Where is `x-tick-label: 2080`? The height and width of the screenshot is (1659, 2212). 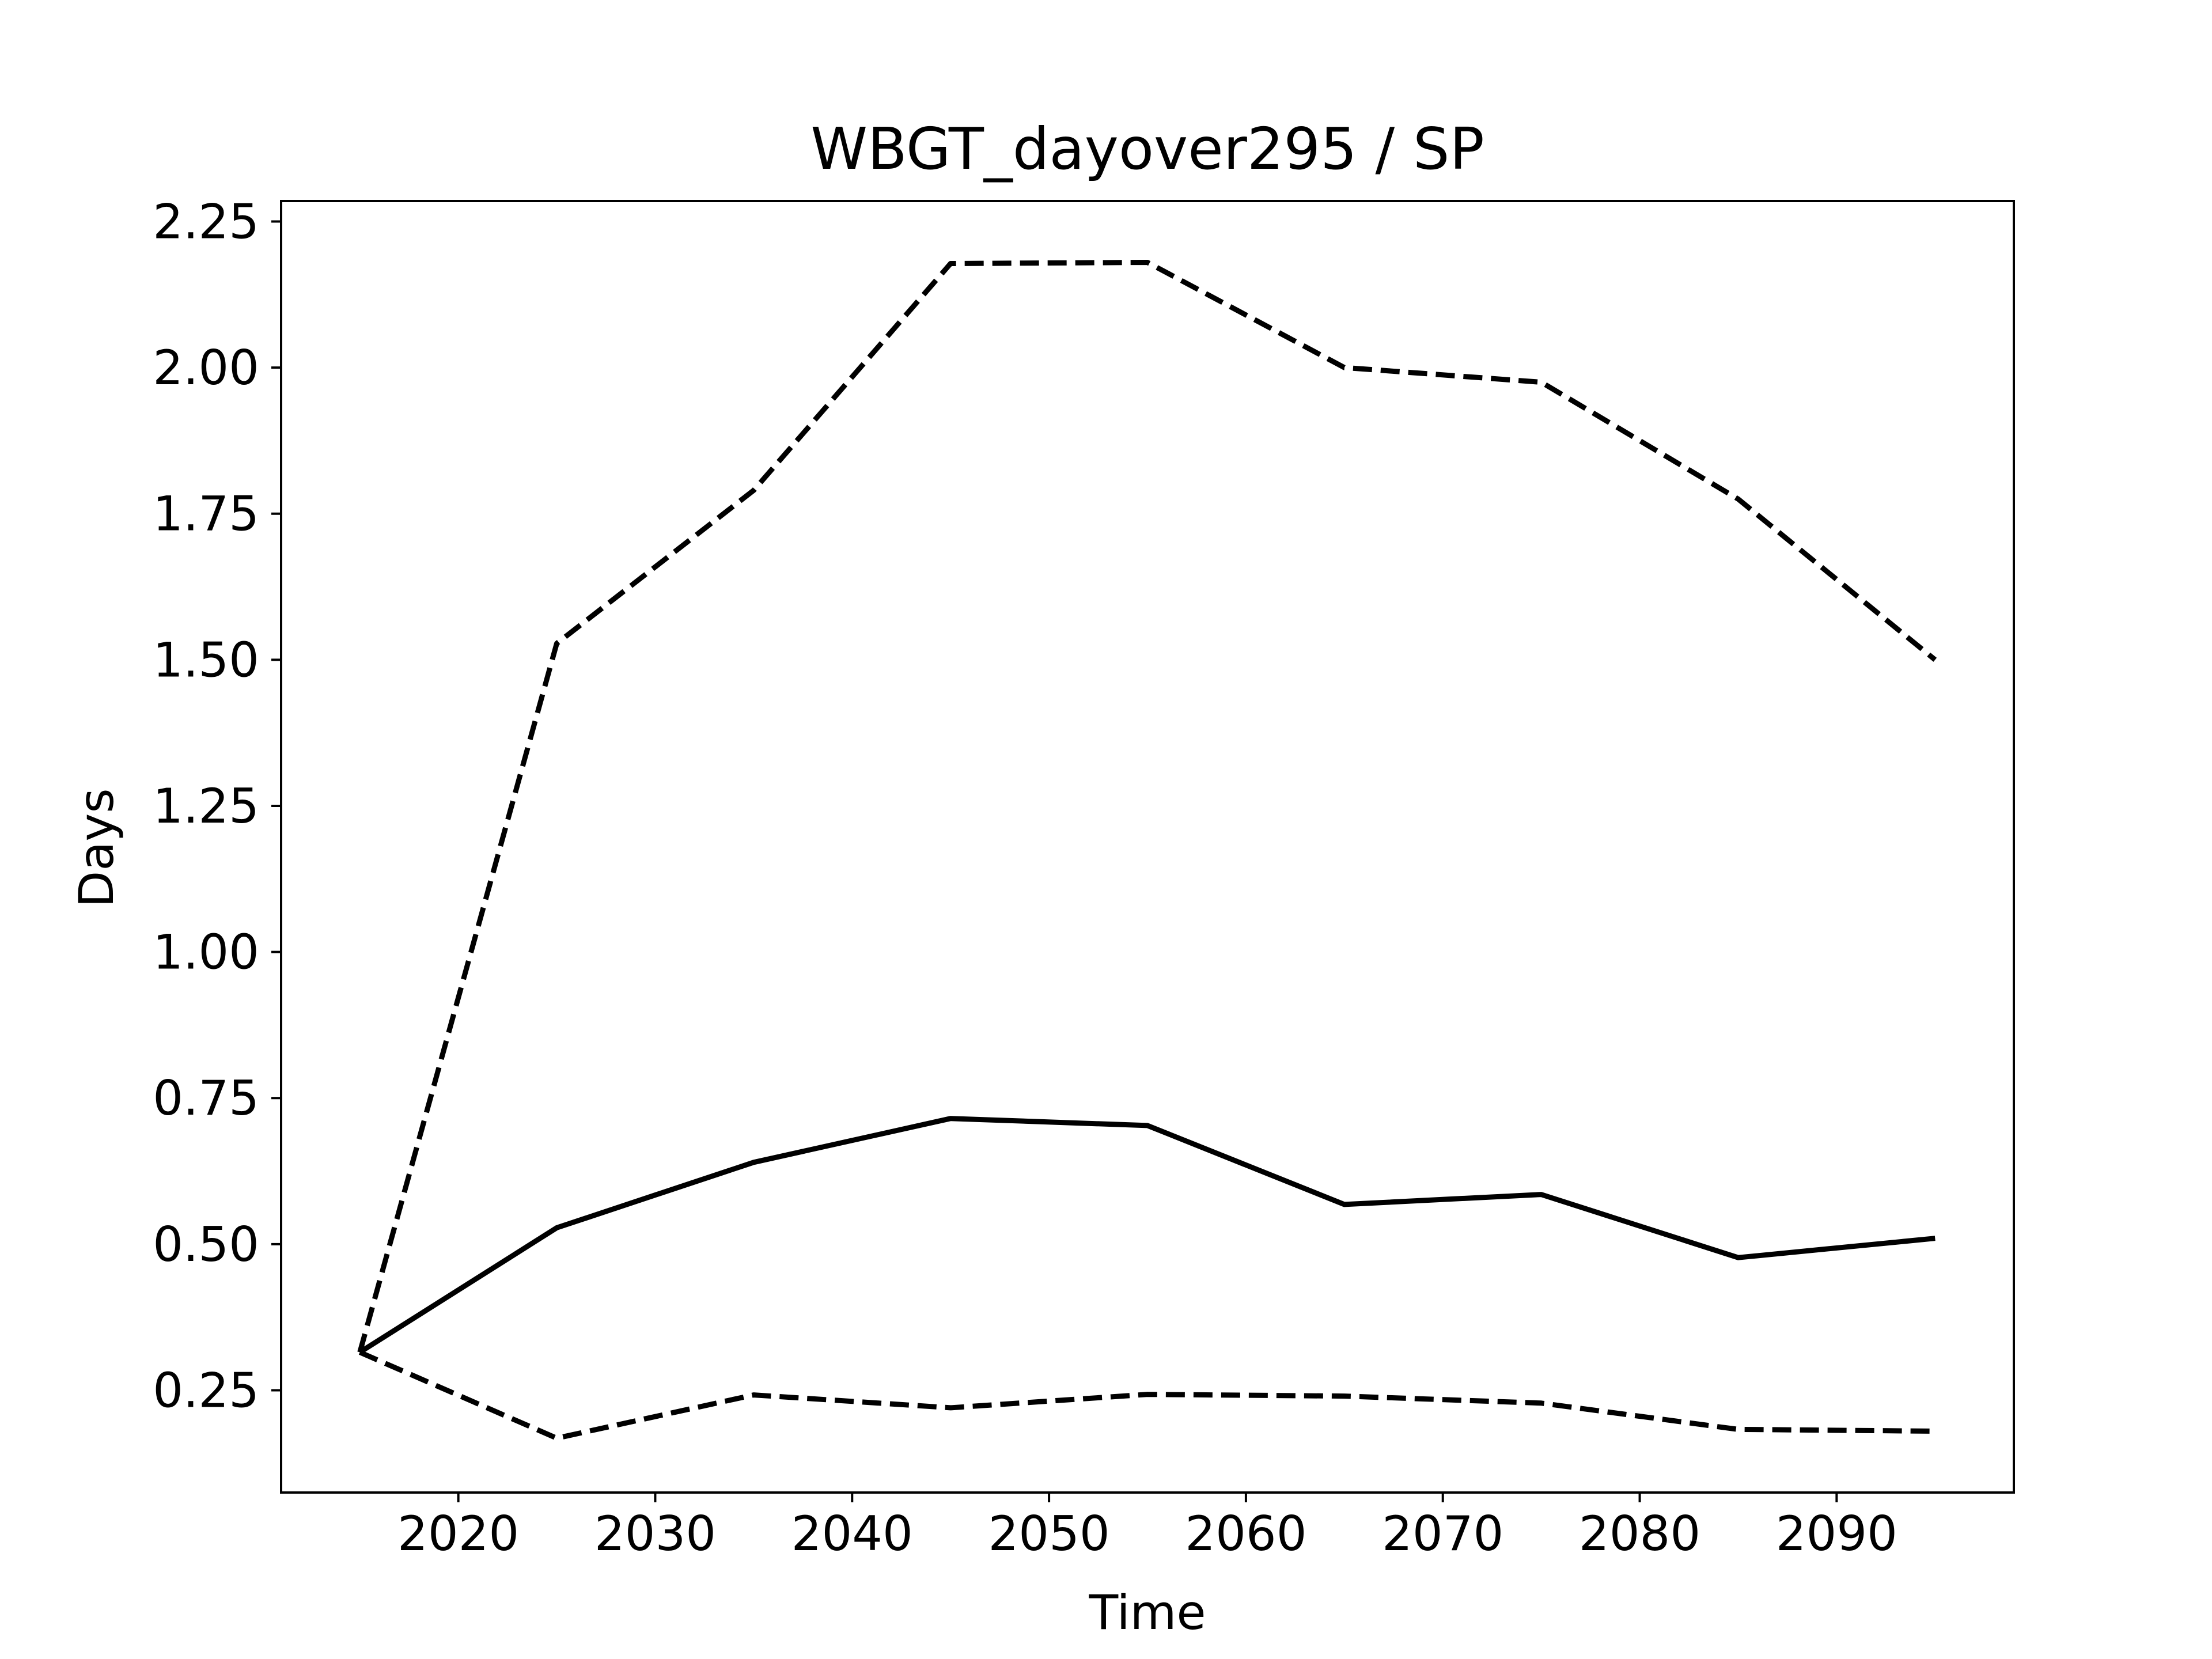 x-tick-label: 2080 is located at coordinates (1639, 1534).